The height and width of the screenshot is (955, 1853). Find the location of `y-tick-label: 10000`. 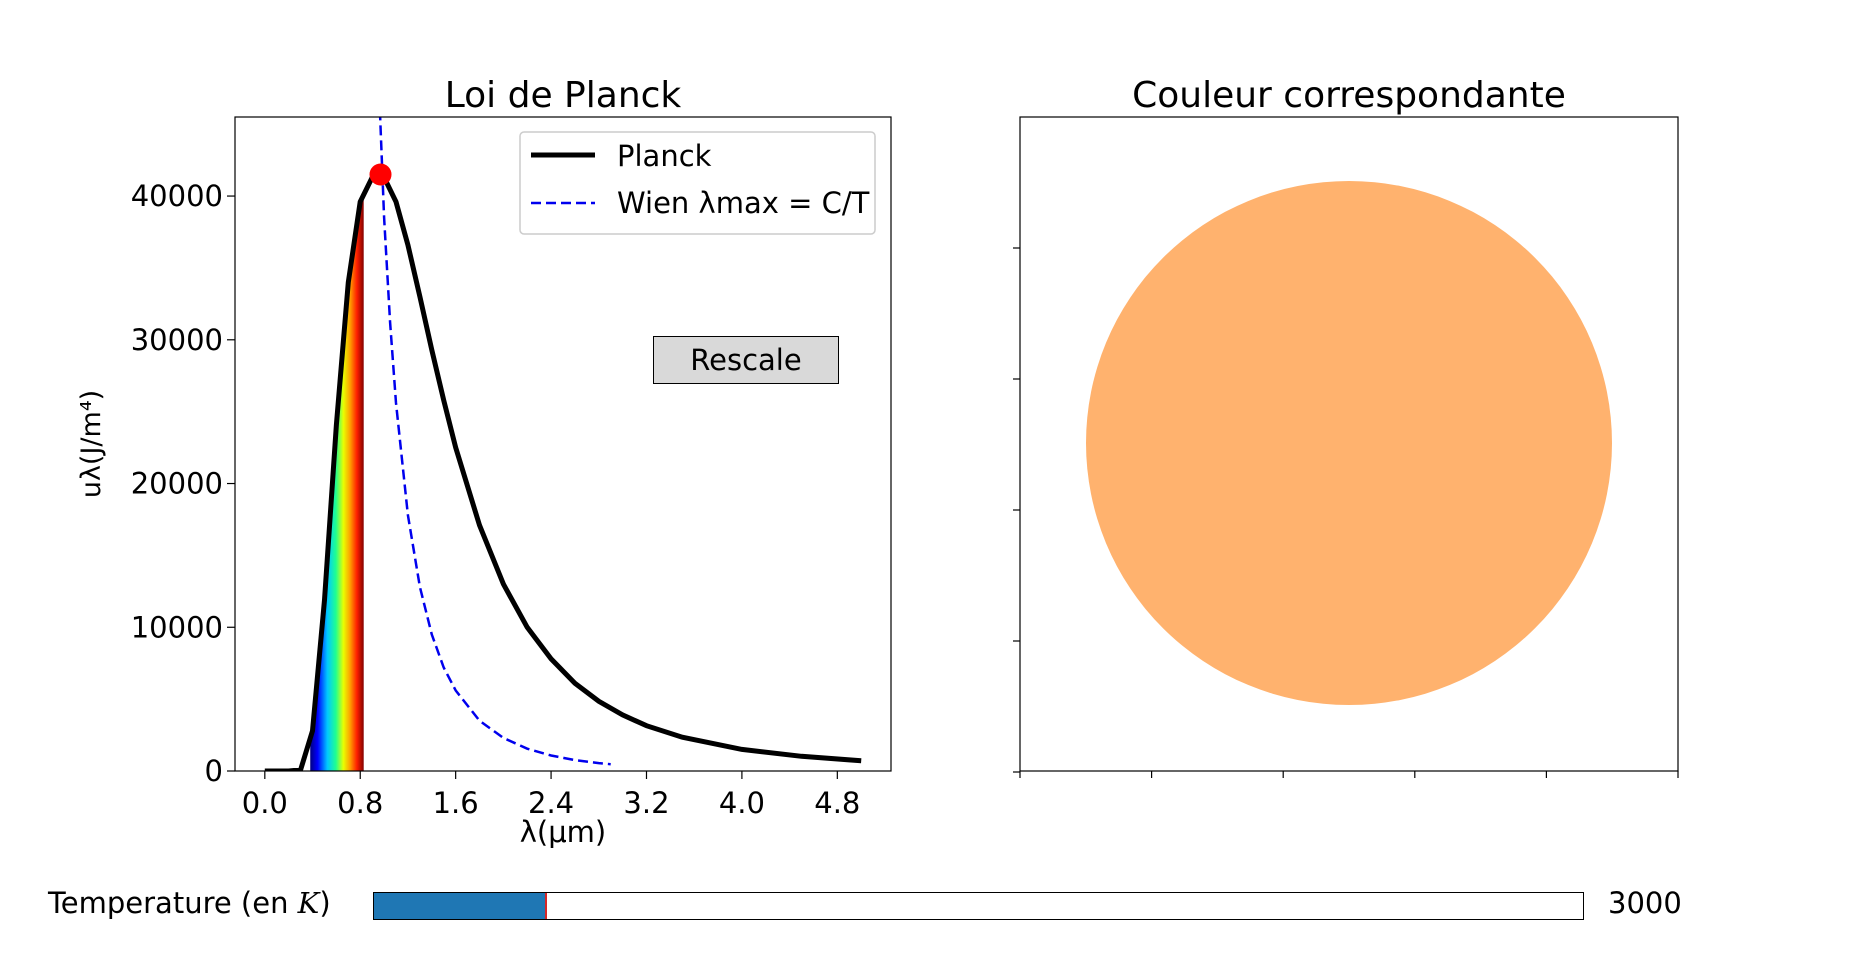

y-tick-label: 10000 is located at coordinates (177, 627).